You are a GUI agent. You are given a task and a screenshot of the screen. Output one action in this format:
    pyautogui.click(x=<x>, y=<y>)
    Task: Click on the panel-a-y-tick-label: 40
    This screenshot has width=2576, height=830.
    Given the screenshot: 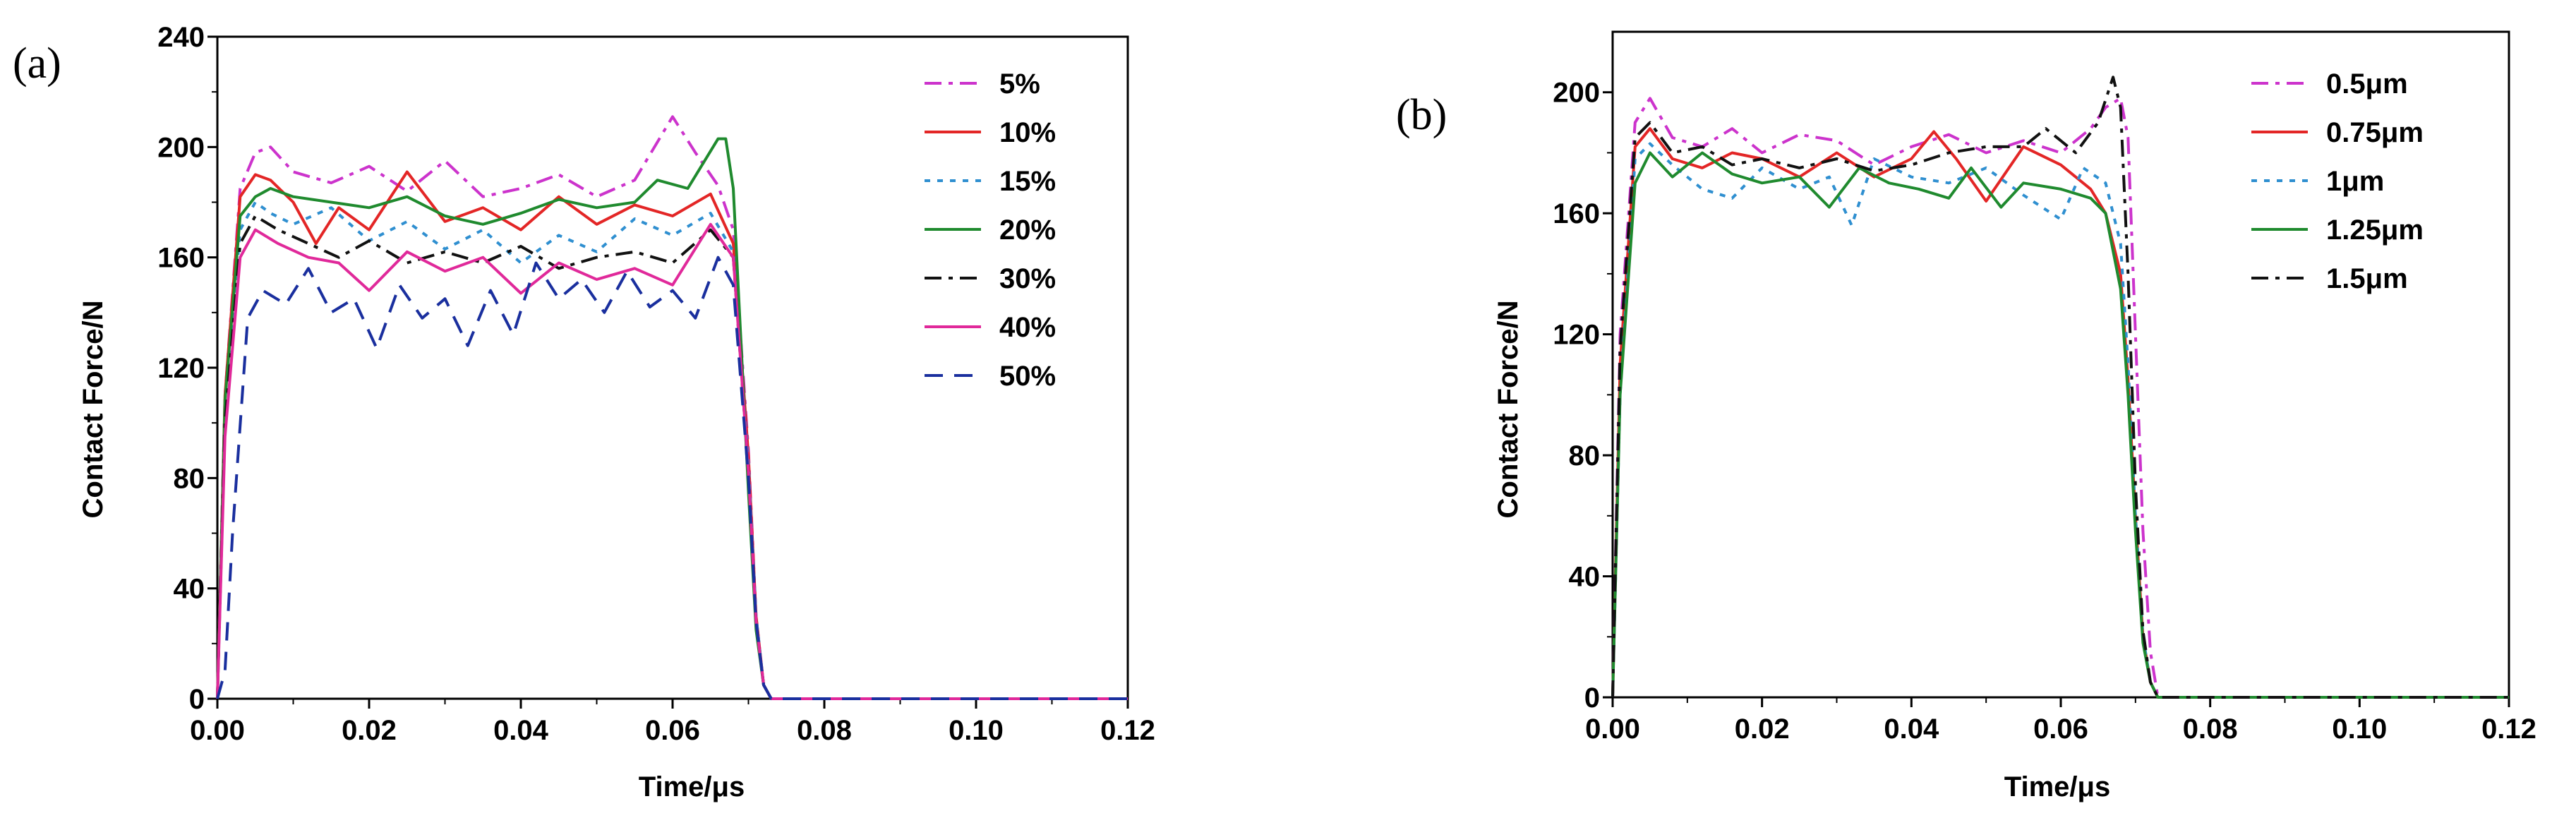 What is the action you would take?
    pyautogui.click(x=189, y=589)
    